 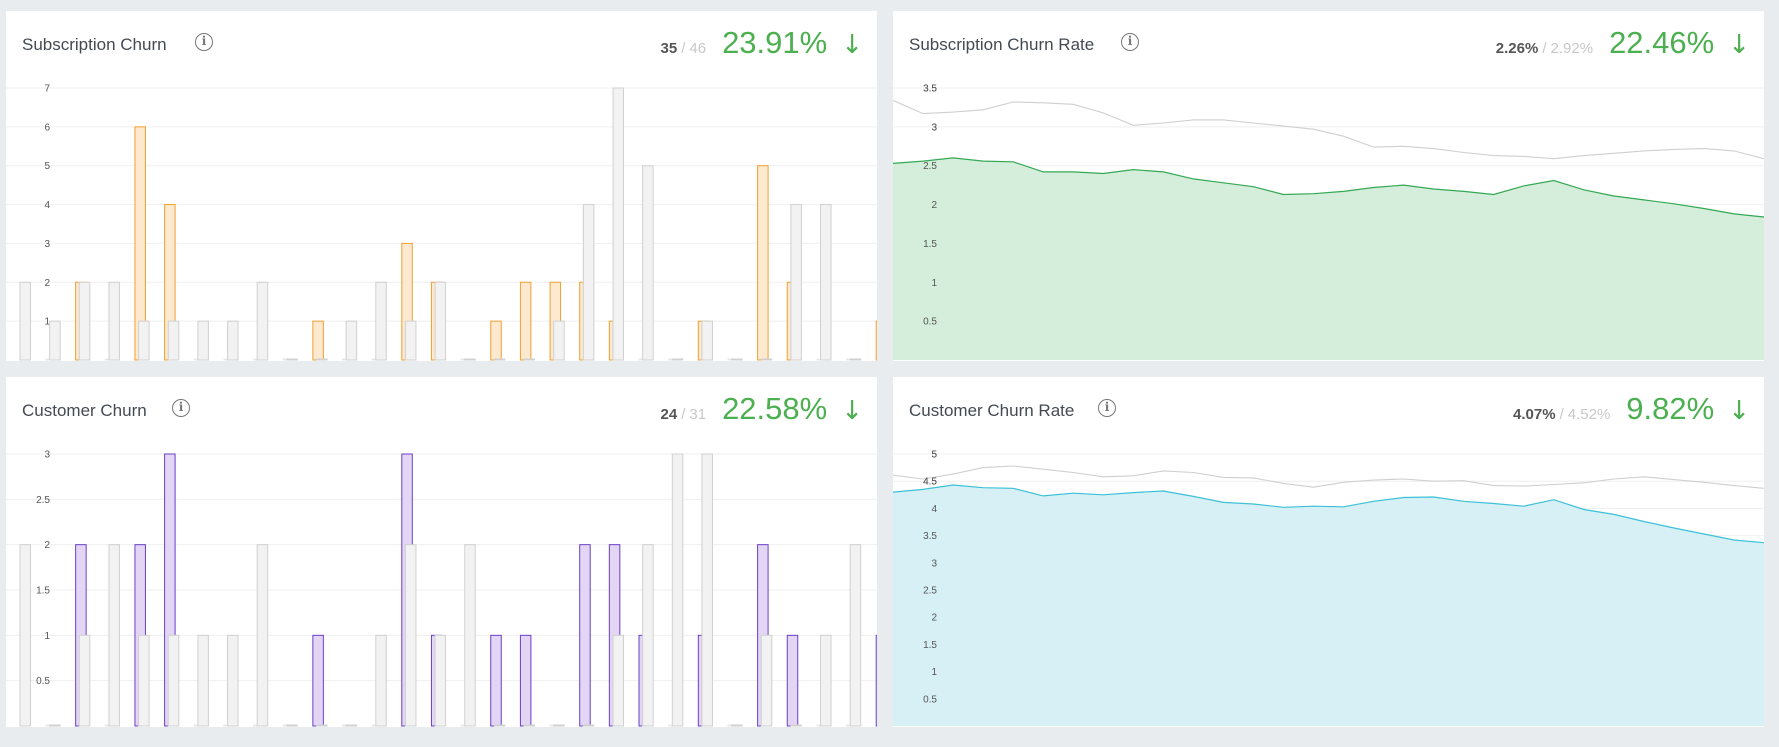 I want to click on line-current, so click(x=1328, y=187).